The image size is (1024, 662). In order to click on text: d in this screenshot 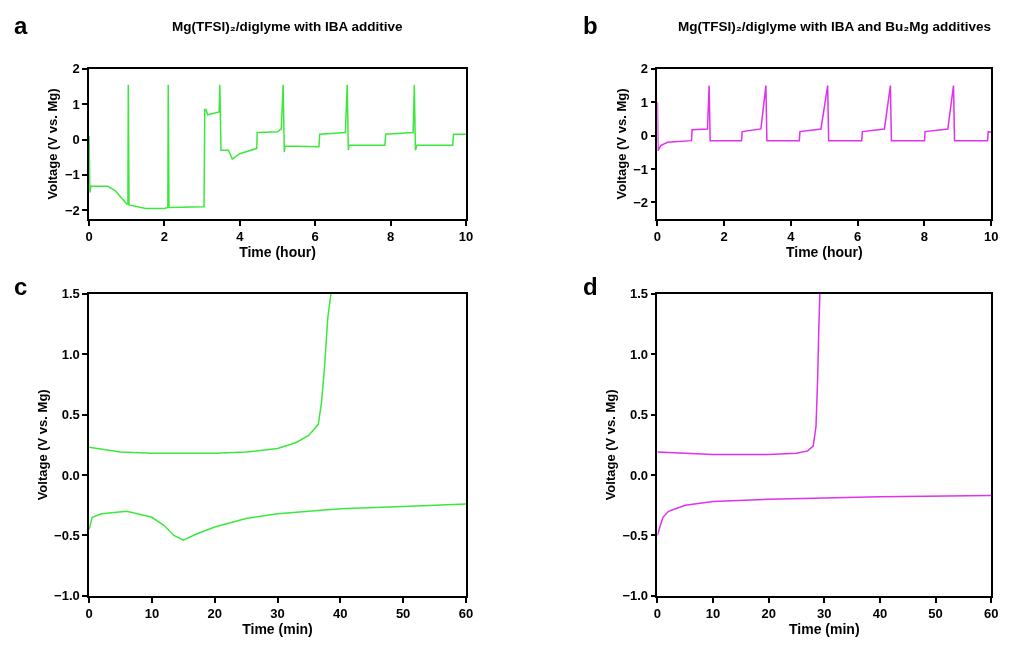, I will do `click(590, 286)`.